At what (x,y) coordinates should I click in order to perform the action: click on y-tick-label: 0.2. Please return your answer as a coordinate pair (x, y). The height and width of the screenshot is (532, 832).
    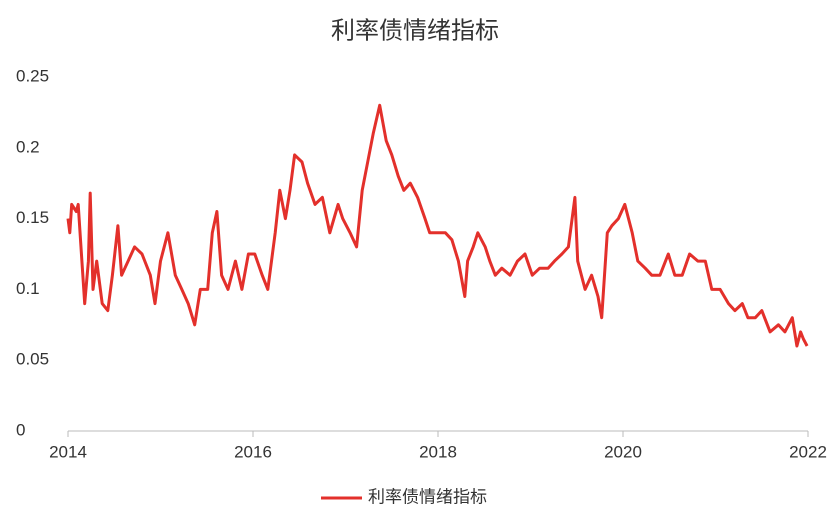
    Looking at the image, I should click on (28, 146).